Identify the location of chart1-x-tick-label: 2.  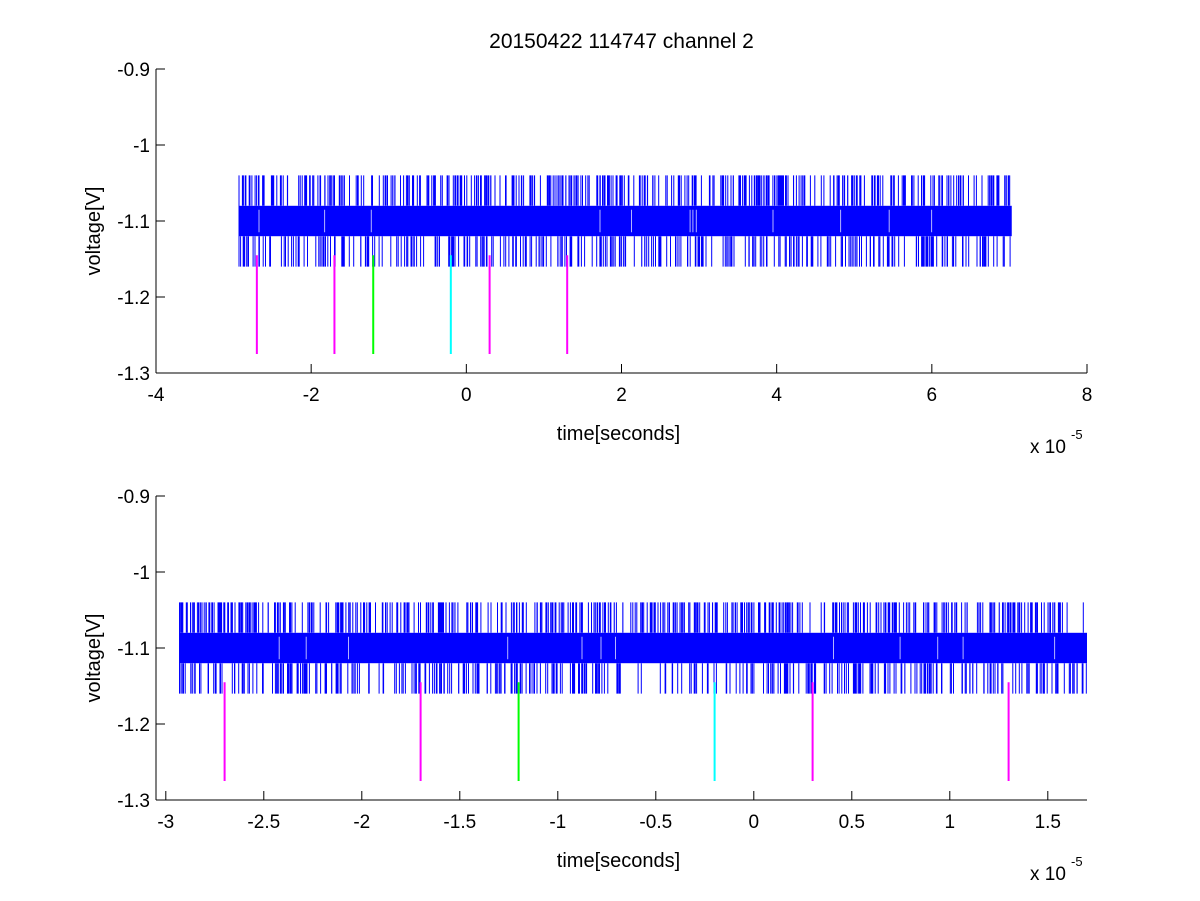
(621, 395).